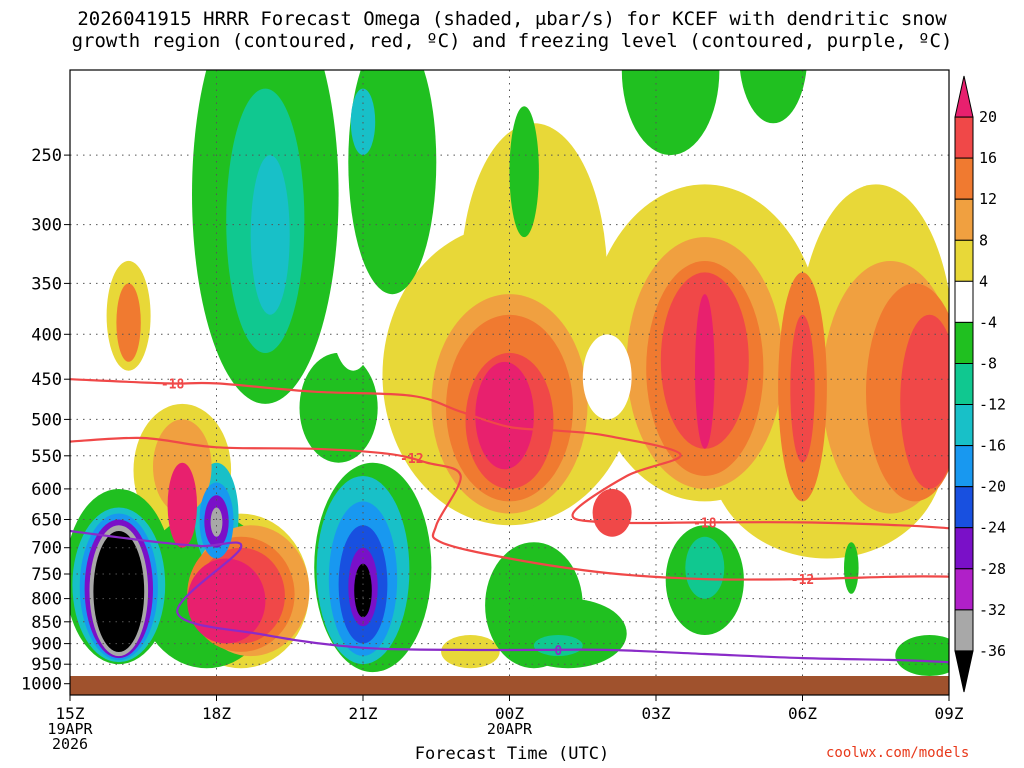  I want to click on x-tick-label: 03Z, so click(656, 713).